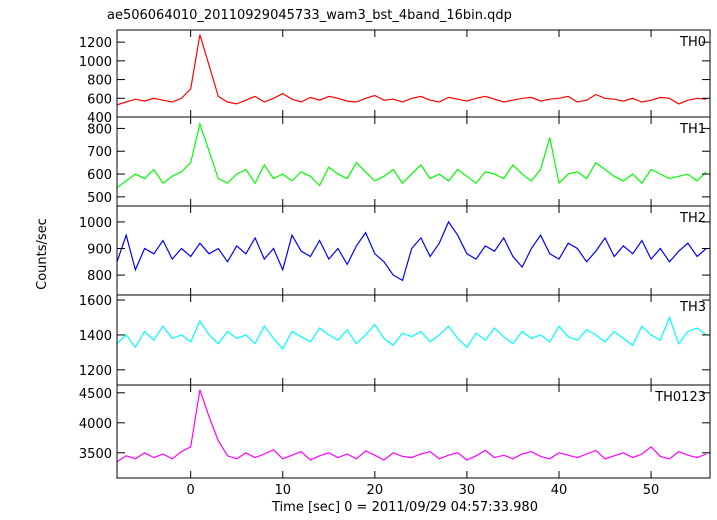 The image size is (717, 520). What do you see at coordinates (42, 254) in the screenshot?
I see `y-axis-label: Counts/sec` at bounding box center [42, 254].